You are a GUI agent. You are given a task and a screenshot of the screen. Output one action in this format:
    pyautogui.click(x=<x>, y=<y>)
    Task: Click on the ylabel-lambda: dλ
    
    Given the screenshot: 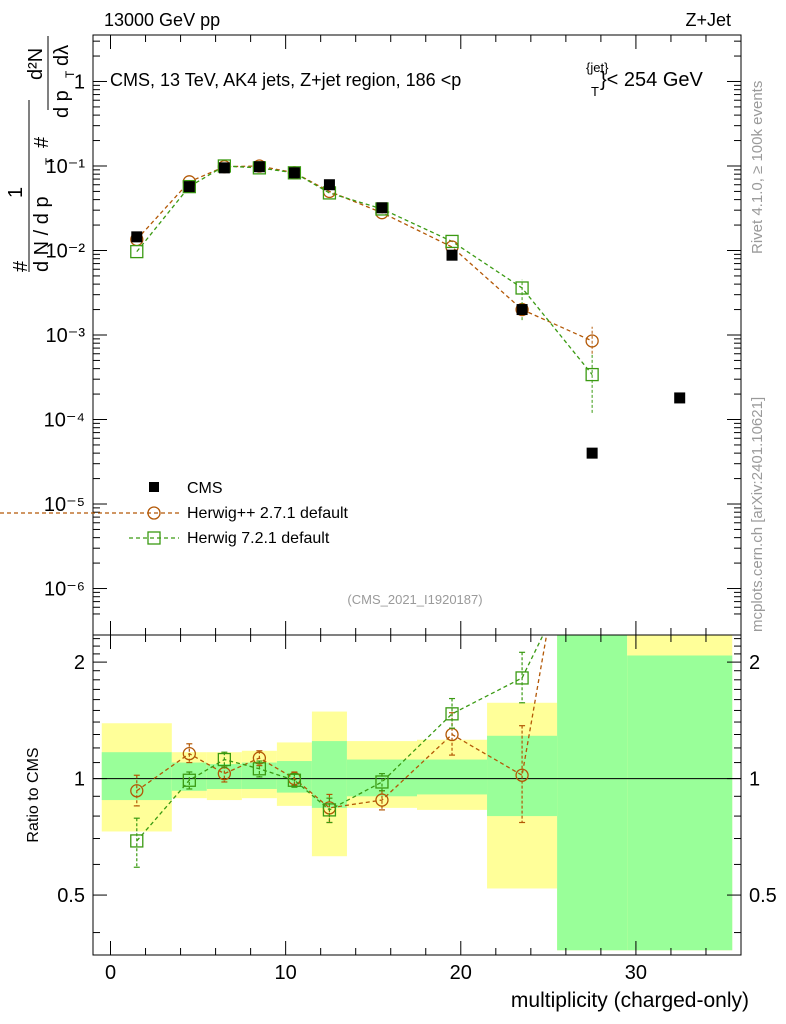 What is the action you would take?
    pyautogui.click(x=62, y=55)
    